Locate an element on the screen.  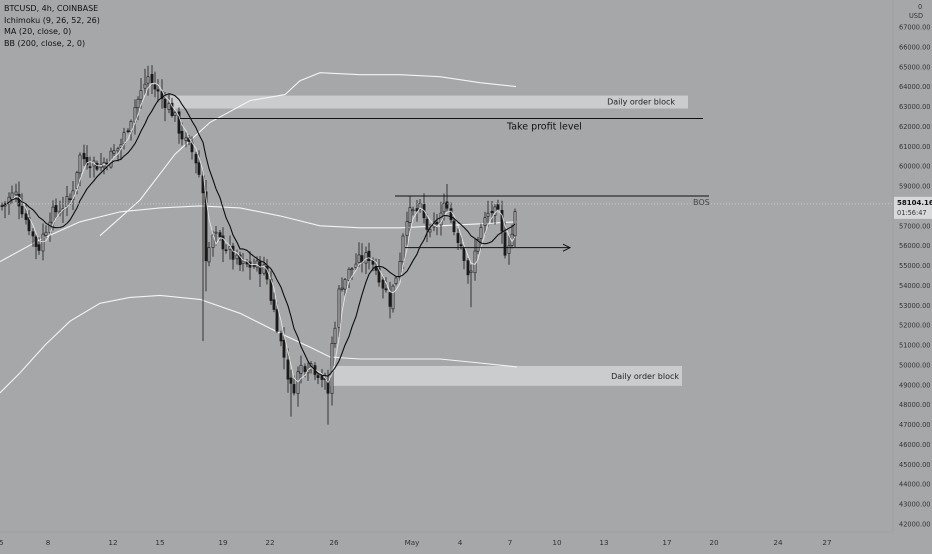
time-tick-label: 19 is located at coordinates (223, 542).